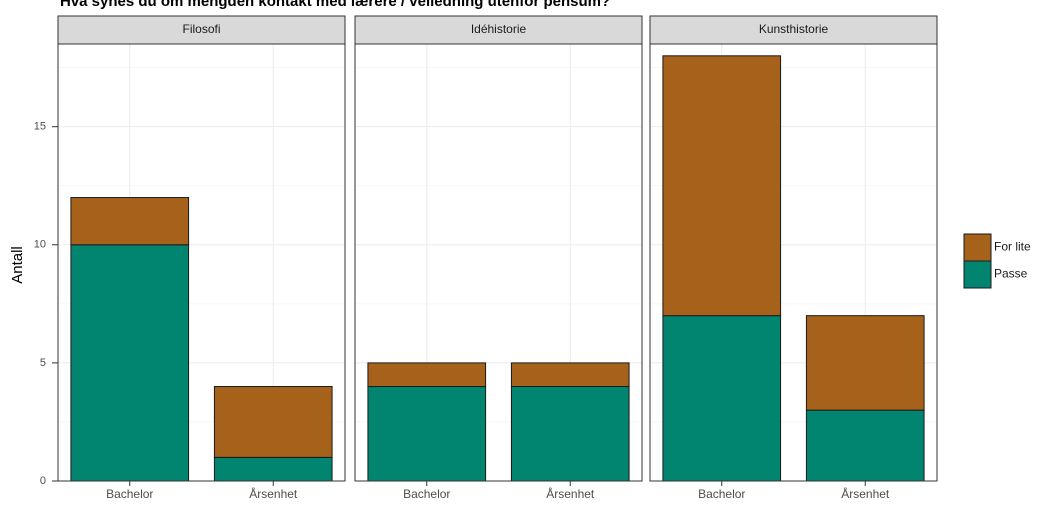 This screenshot has width=1040, height=509. What do you see at coordinates (1011, 274) in the screenshot?
I see `legend-label: Passe` at bounding box center [1011, 274].